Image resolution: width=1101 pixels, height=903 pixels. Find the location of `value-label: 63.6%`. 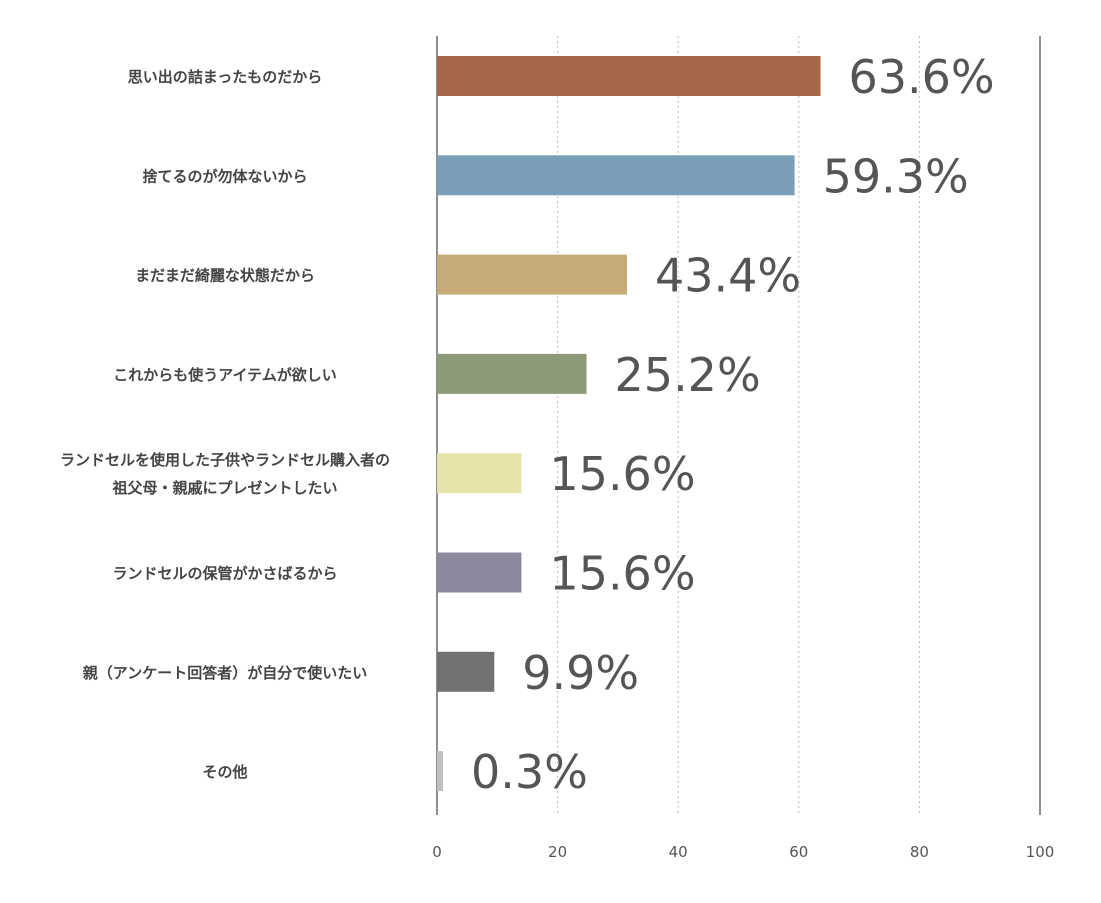

value-label: 63.6% is located at coordinates (922, 77).